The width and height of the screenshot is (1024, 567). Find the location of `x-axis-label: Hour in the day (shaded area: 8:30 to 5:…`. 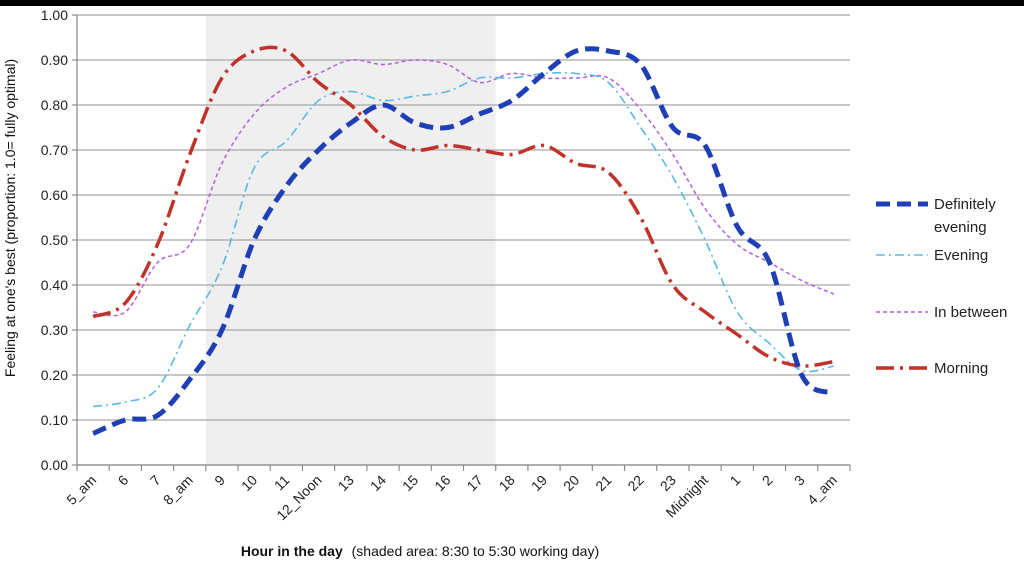

x-axis-label: Hour in the day (shaded area: 8:30 to 5:… is located at coordinates (420, 551).